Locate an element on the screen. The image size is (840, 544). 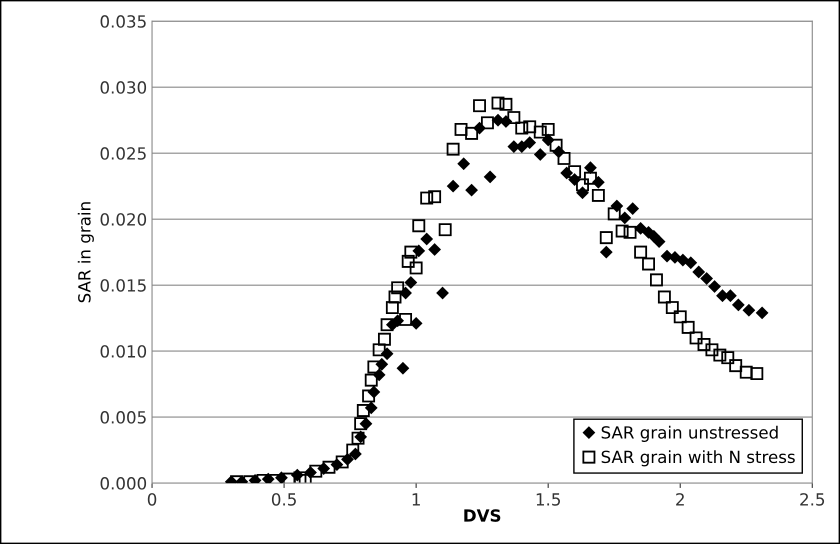
y-tick-label: 0.035 is located at coordinates (123, 21).